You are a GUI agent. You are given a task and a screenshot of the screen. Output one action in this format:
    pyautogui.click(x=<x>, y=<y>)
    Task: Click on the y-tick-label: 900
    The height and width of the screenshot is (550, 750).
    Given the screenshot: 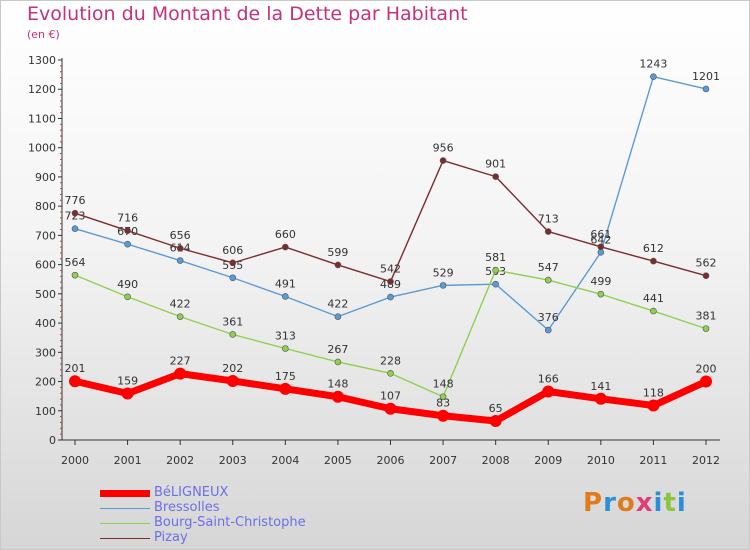 What is the action you would take?
    pyautogui.click(x=45, y=177)
    